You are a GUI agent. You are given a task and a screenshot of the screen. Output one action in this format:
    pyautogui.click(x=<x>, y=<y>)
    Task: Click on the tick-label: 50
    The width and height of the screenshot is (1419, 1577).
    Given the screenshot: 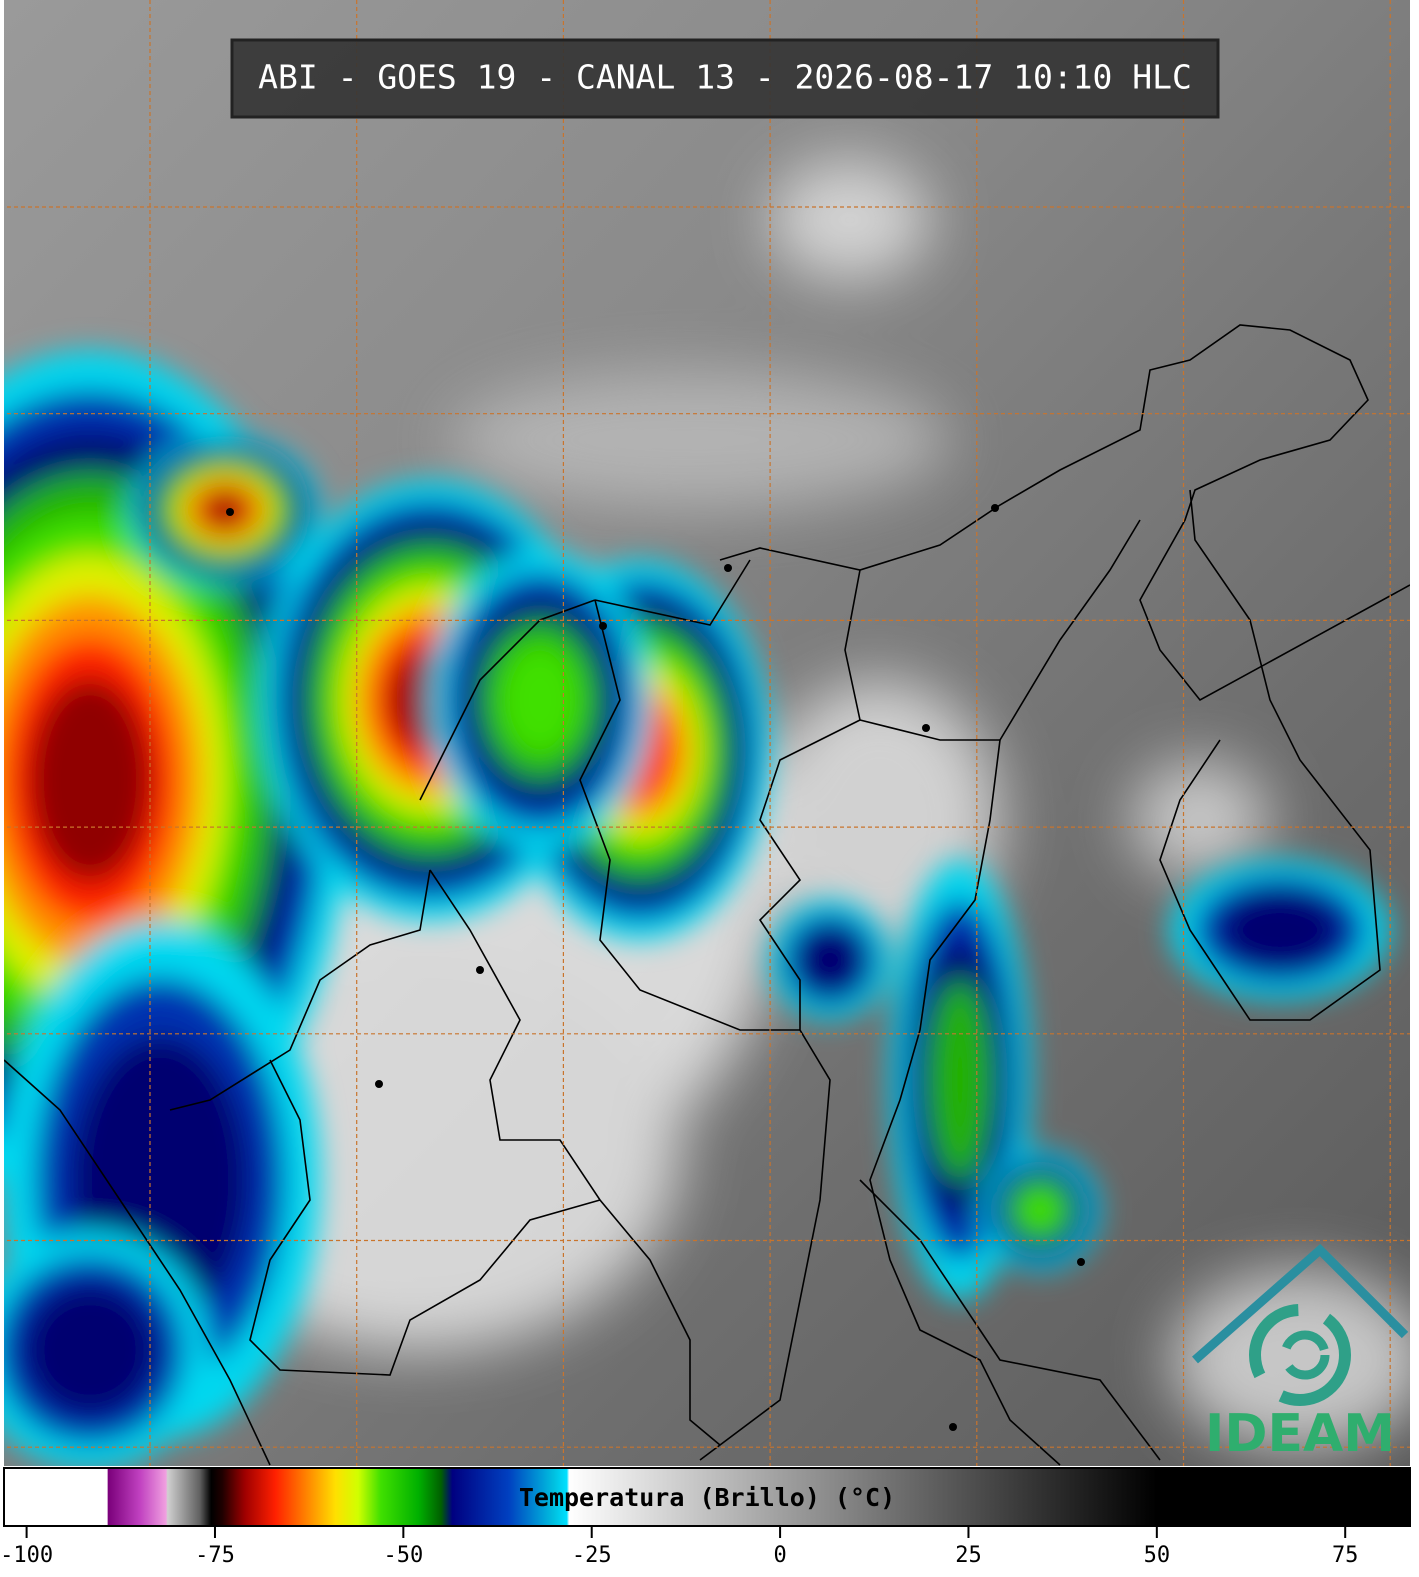 What is the action you would take?
    pyautogui.click(x=1157, y=1555)
    